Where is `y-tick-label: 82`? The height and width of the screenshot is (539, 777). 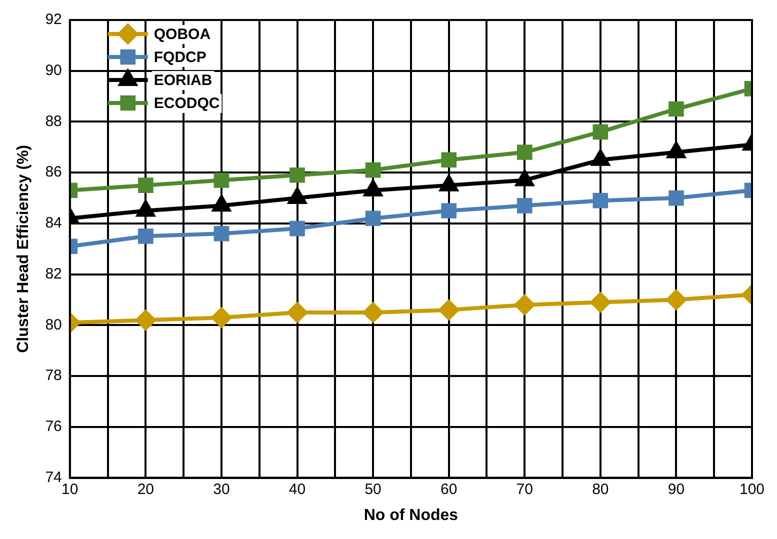
y-tick-label: 82 is located at coordinates (53, 273).